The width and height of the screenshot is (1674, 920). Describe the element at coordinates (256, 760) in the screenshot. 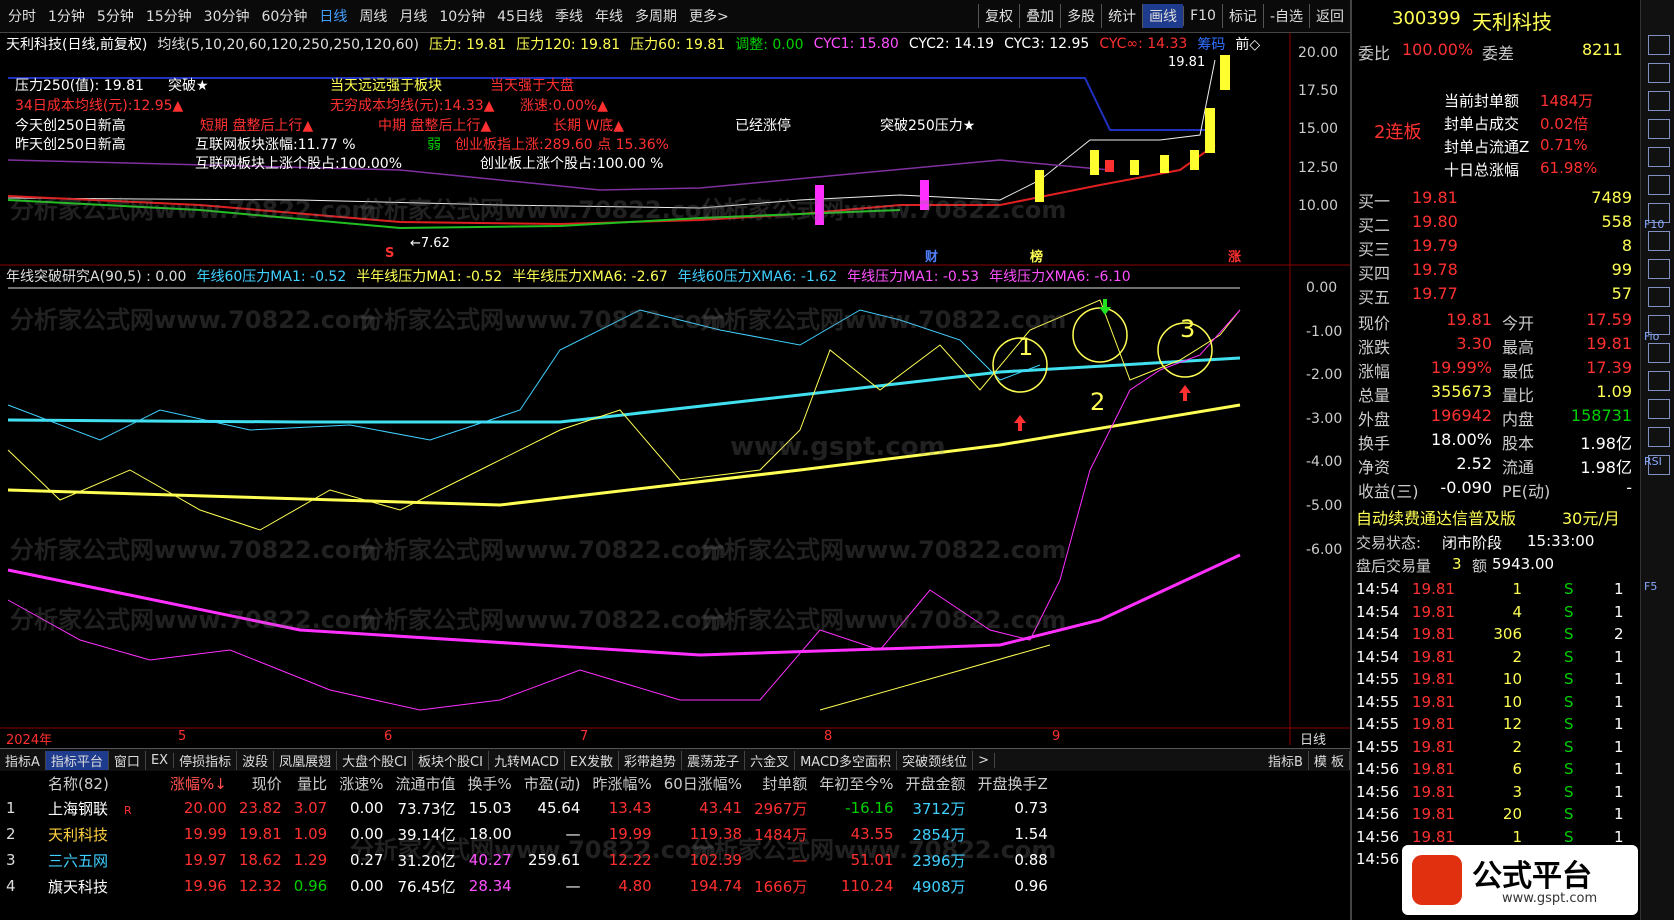

I see `indicator-tab: 波段` at that location.